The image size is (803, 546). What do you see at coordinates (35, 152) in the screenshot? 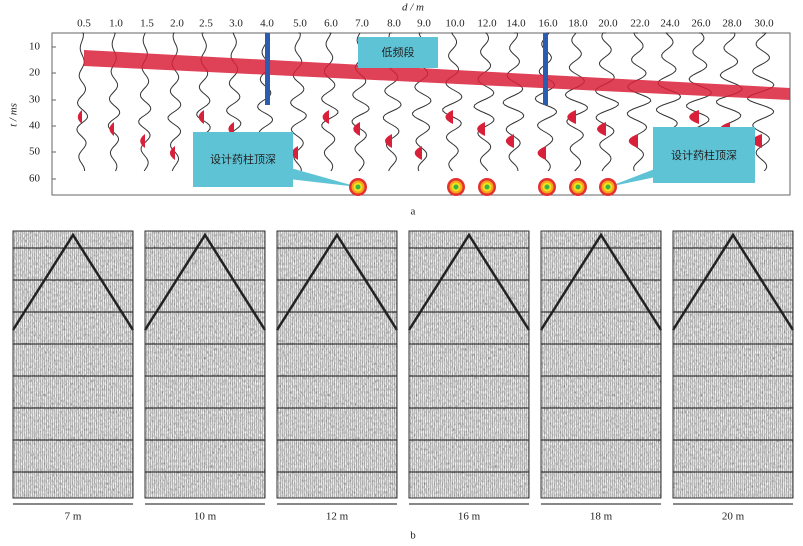
I see `y-tick-label: 50` at bounding box center [35, 152].